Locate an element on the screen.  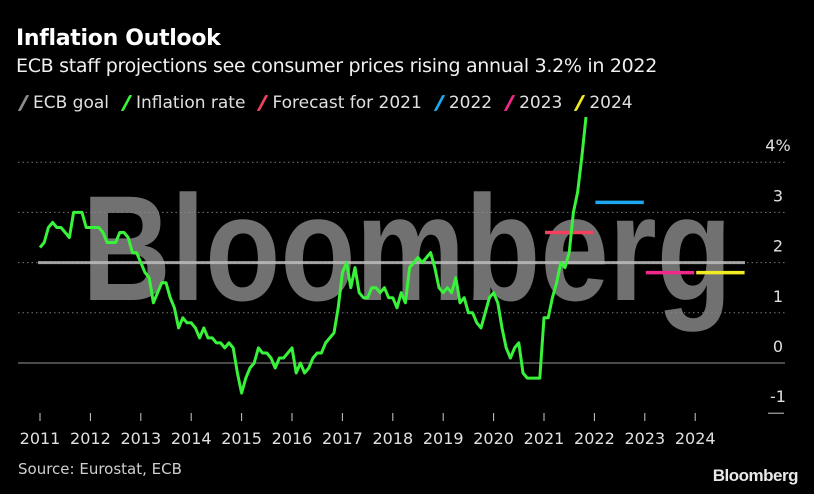
legend-item-forecast-2021: Forecast for 2021 is located at coordinates (339, 103).